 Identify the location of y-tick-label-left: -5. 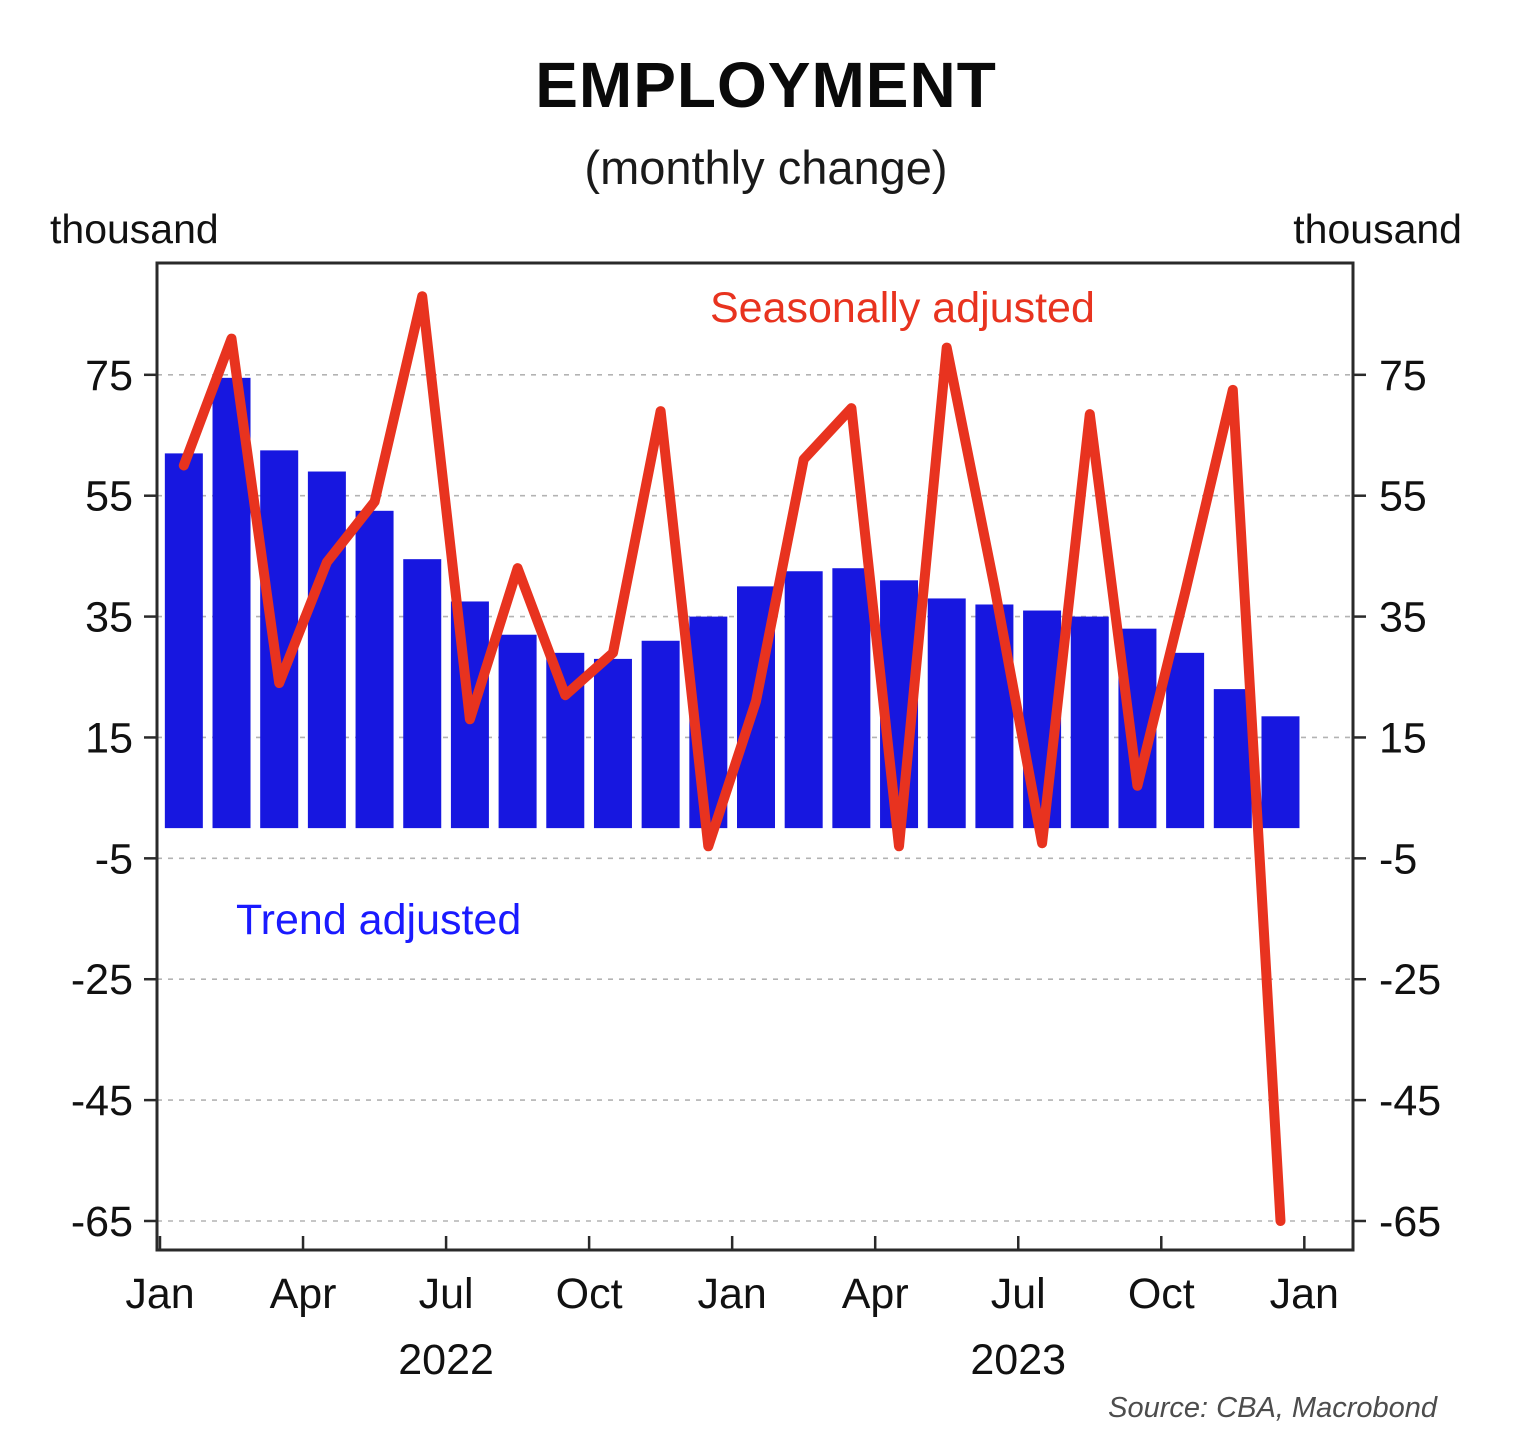
(114, 859).